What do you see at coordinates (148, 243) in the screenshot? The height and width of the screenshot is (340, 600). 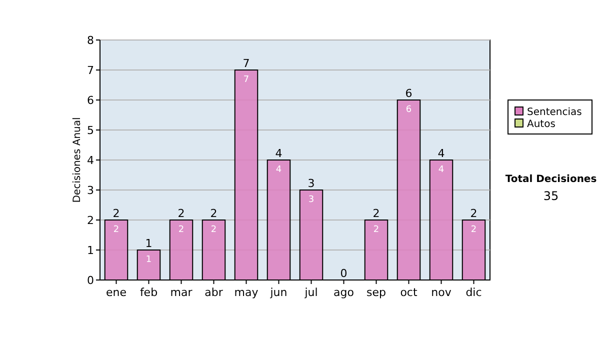 I see `total-label: 1` at bounding box center [148, 243].